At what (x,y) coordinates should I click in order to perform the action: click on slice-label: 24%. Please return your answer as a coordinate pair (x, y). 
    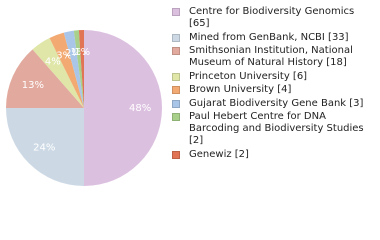
    Looking at the image, I should click on (44, 148).